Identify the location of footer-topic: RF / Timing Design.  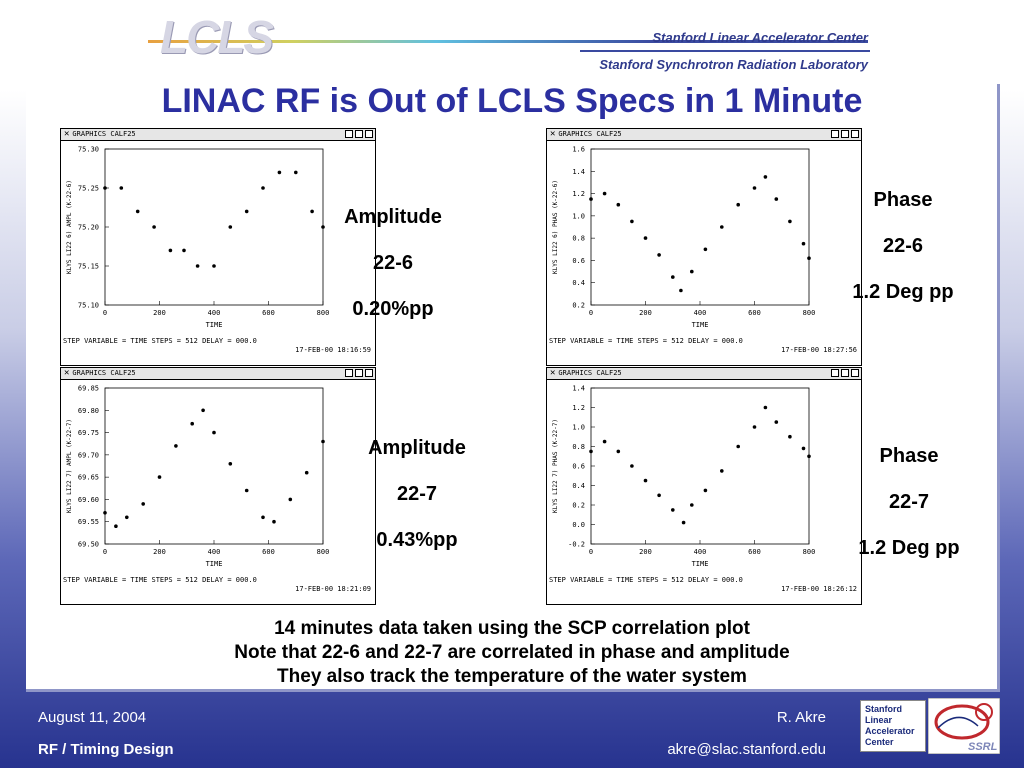
(106, 749).